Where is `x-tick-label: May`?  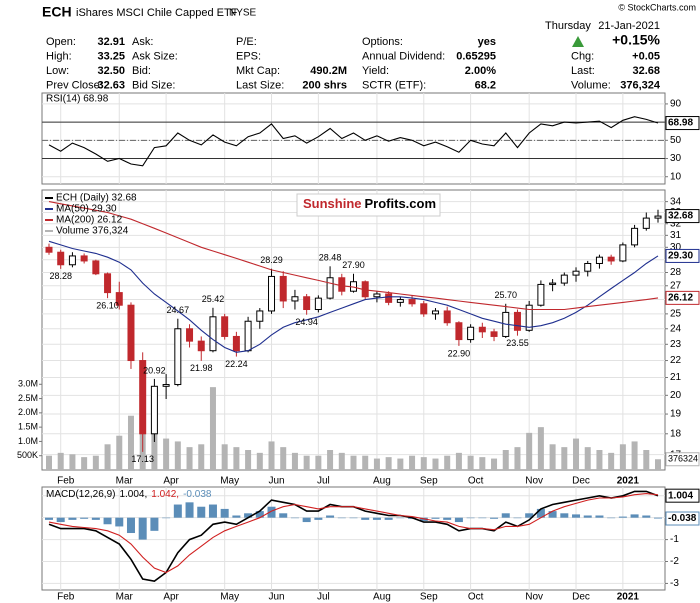
x-tick-label: May is located at coordinates (229, 481).